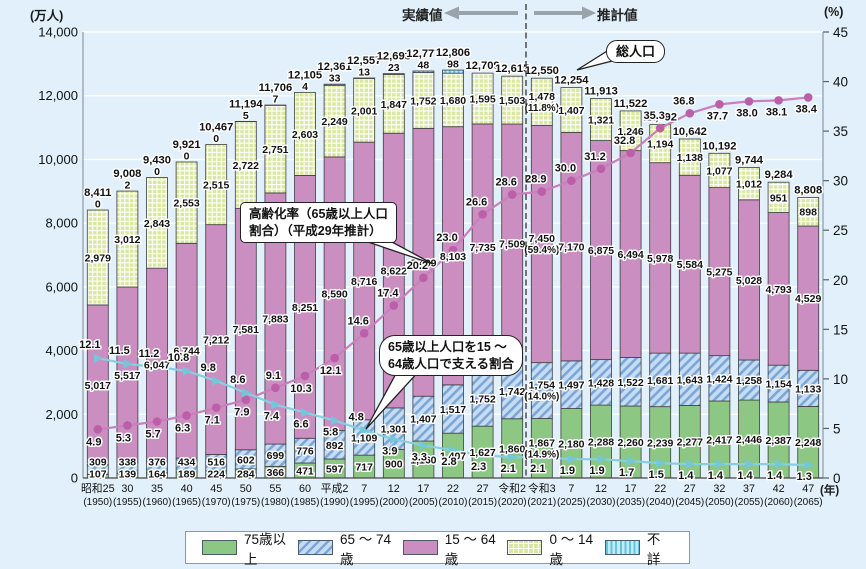  I want to click on left-axis-unit: (万人), so click(47, 16).